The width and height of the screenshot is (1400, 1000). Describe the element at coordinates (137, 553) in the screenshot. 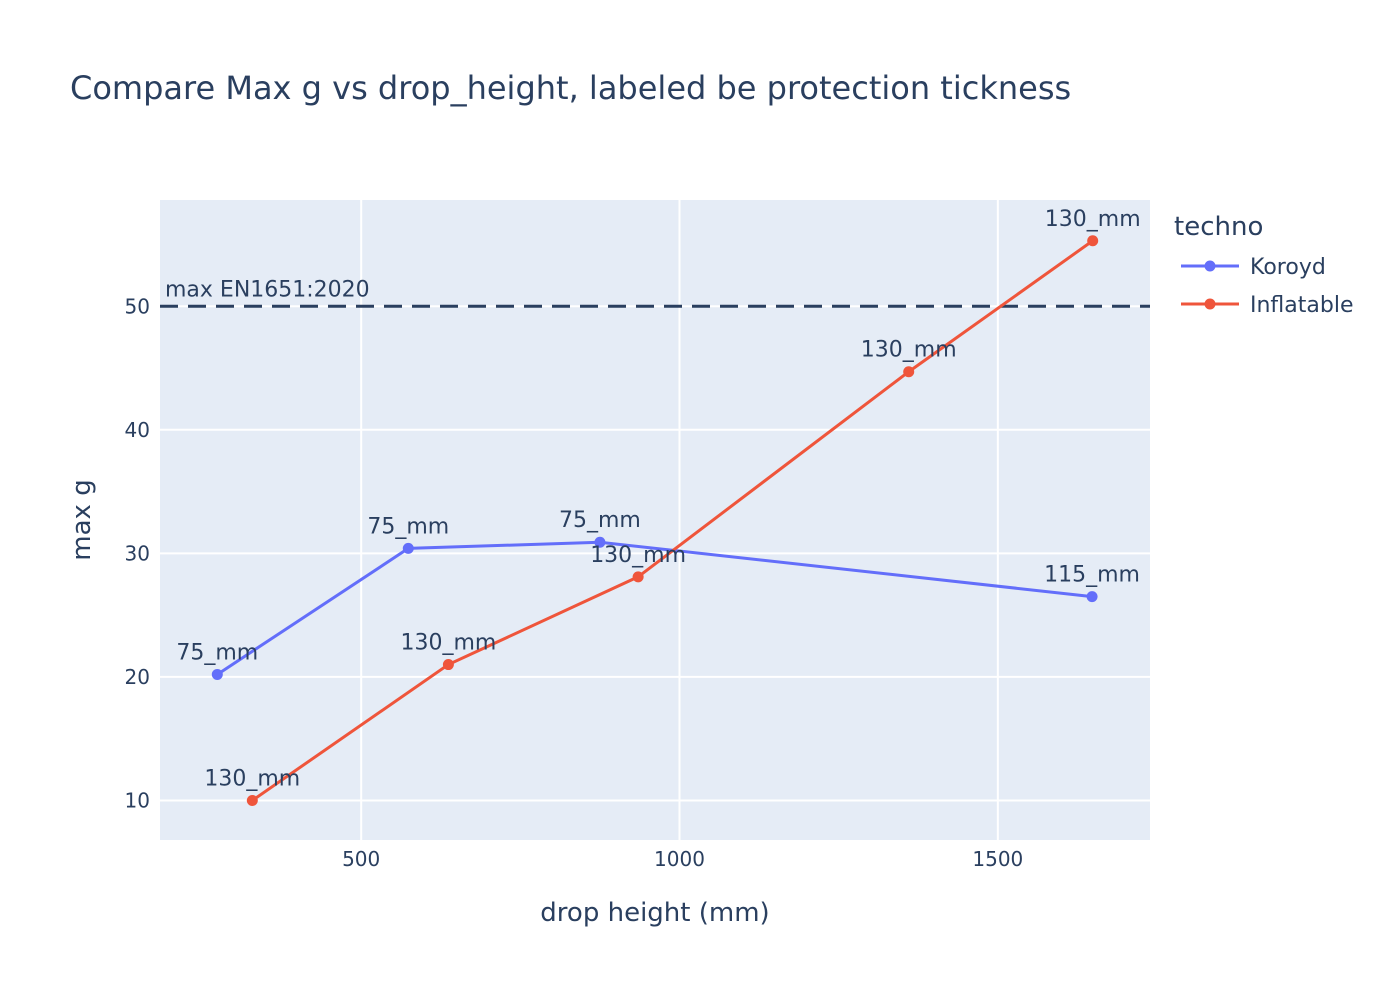

I see `y-tick-label: 30` at that location.